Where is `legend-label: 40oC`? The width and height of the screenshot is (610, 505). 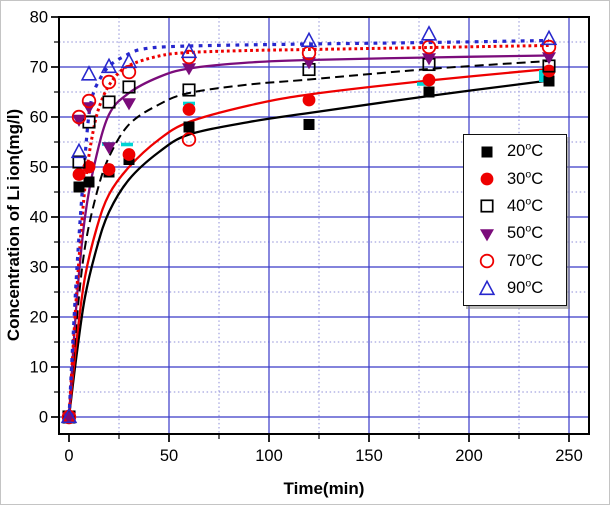 legend-label: 40oC is located at coordinates (525, 205).